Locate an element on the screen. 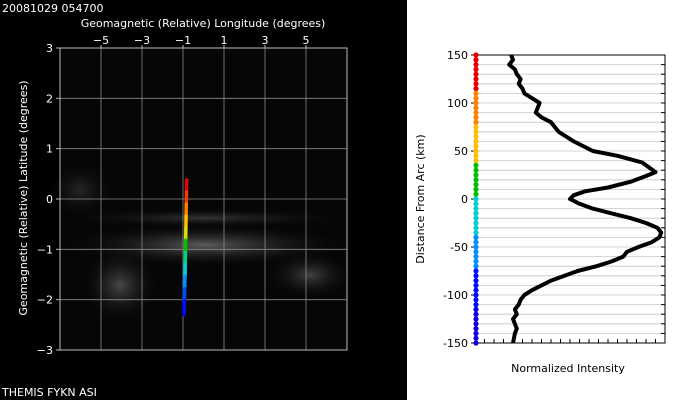 Image resolution: width=700 pixels, height=400 pixels. left-x-tick-label: 3 is located at coordinates (265, 40).